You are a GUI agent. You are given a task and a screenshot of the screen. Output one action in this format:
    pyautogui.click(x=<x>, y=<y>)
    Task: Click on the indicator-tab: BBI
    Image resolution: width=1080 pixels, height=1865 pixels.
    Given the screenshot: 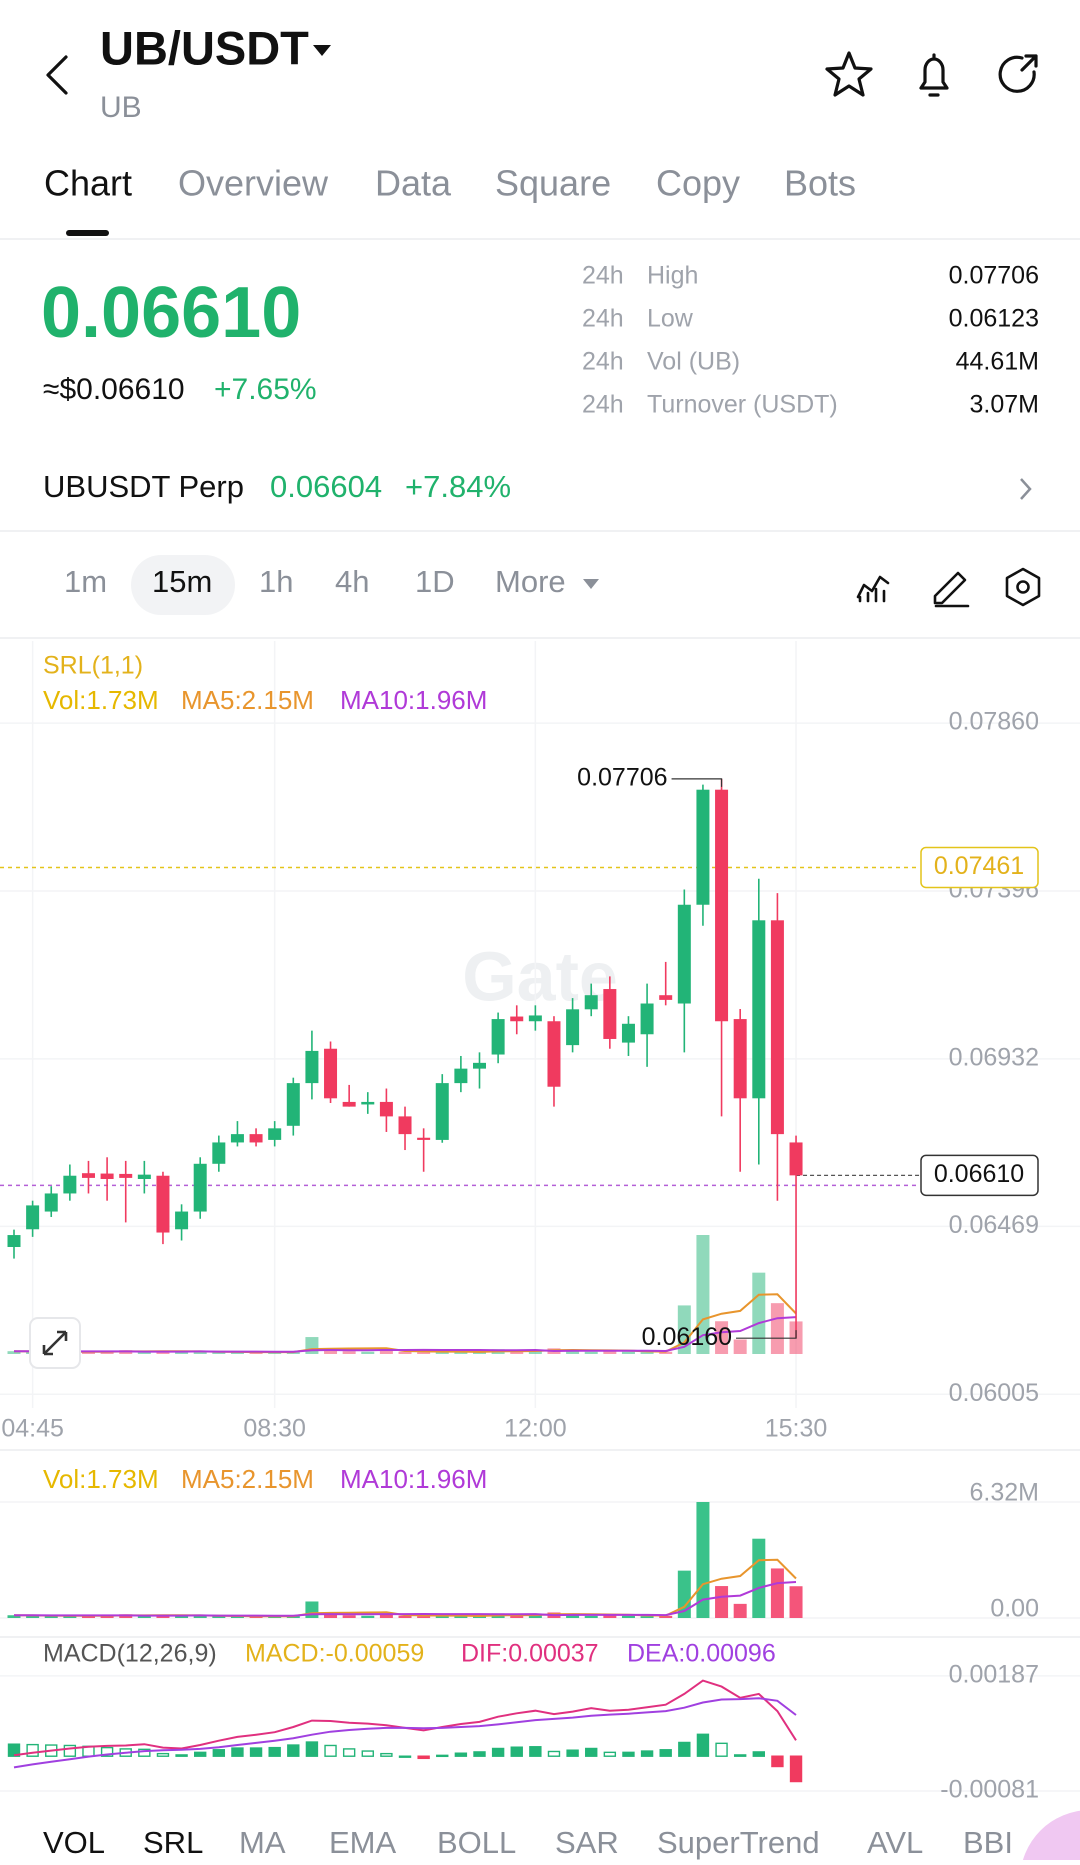 What is the action you would take?
    pyautogui.click(x=988, y=1842)
    